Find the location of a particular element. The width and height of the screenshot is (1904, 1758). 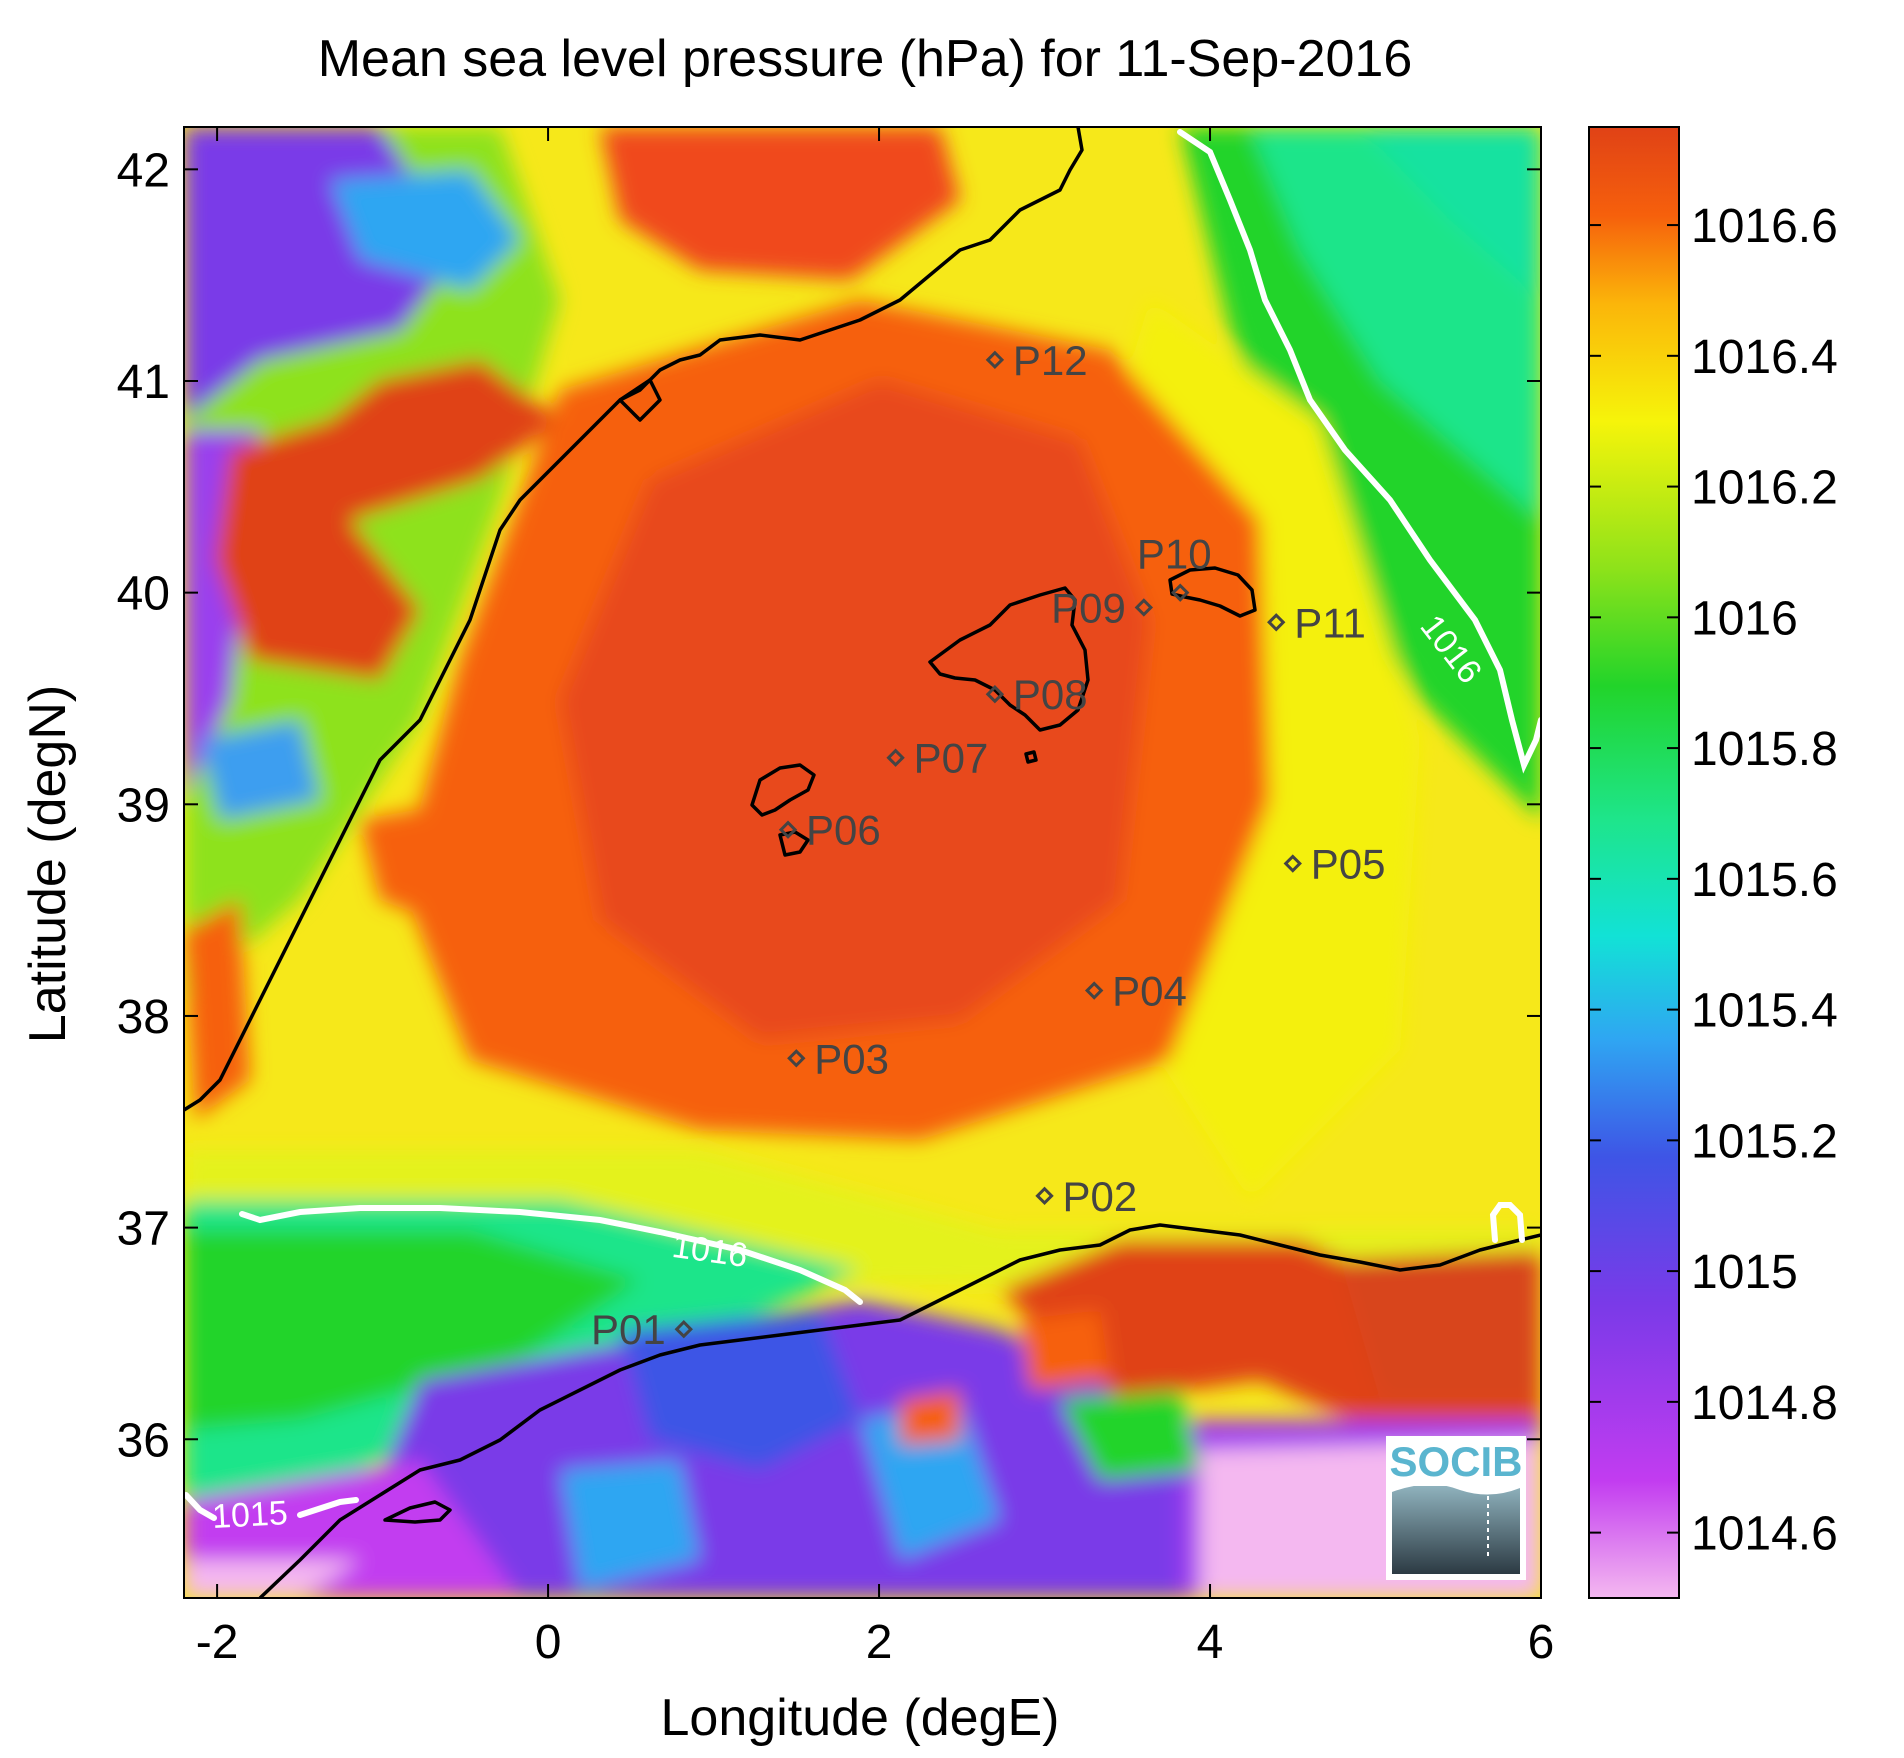

socib-logo-text: SOCIB is located at coordinates (1455, 1461).